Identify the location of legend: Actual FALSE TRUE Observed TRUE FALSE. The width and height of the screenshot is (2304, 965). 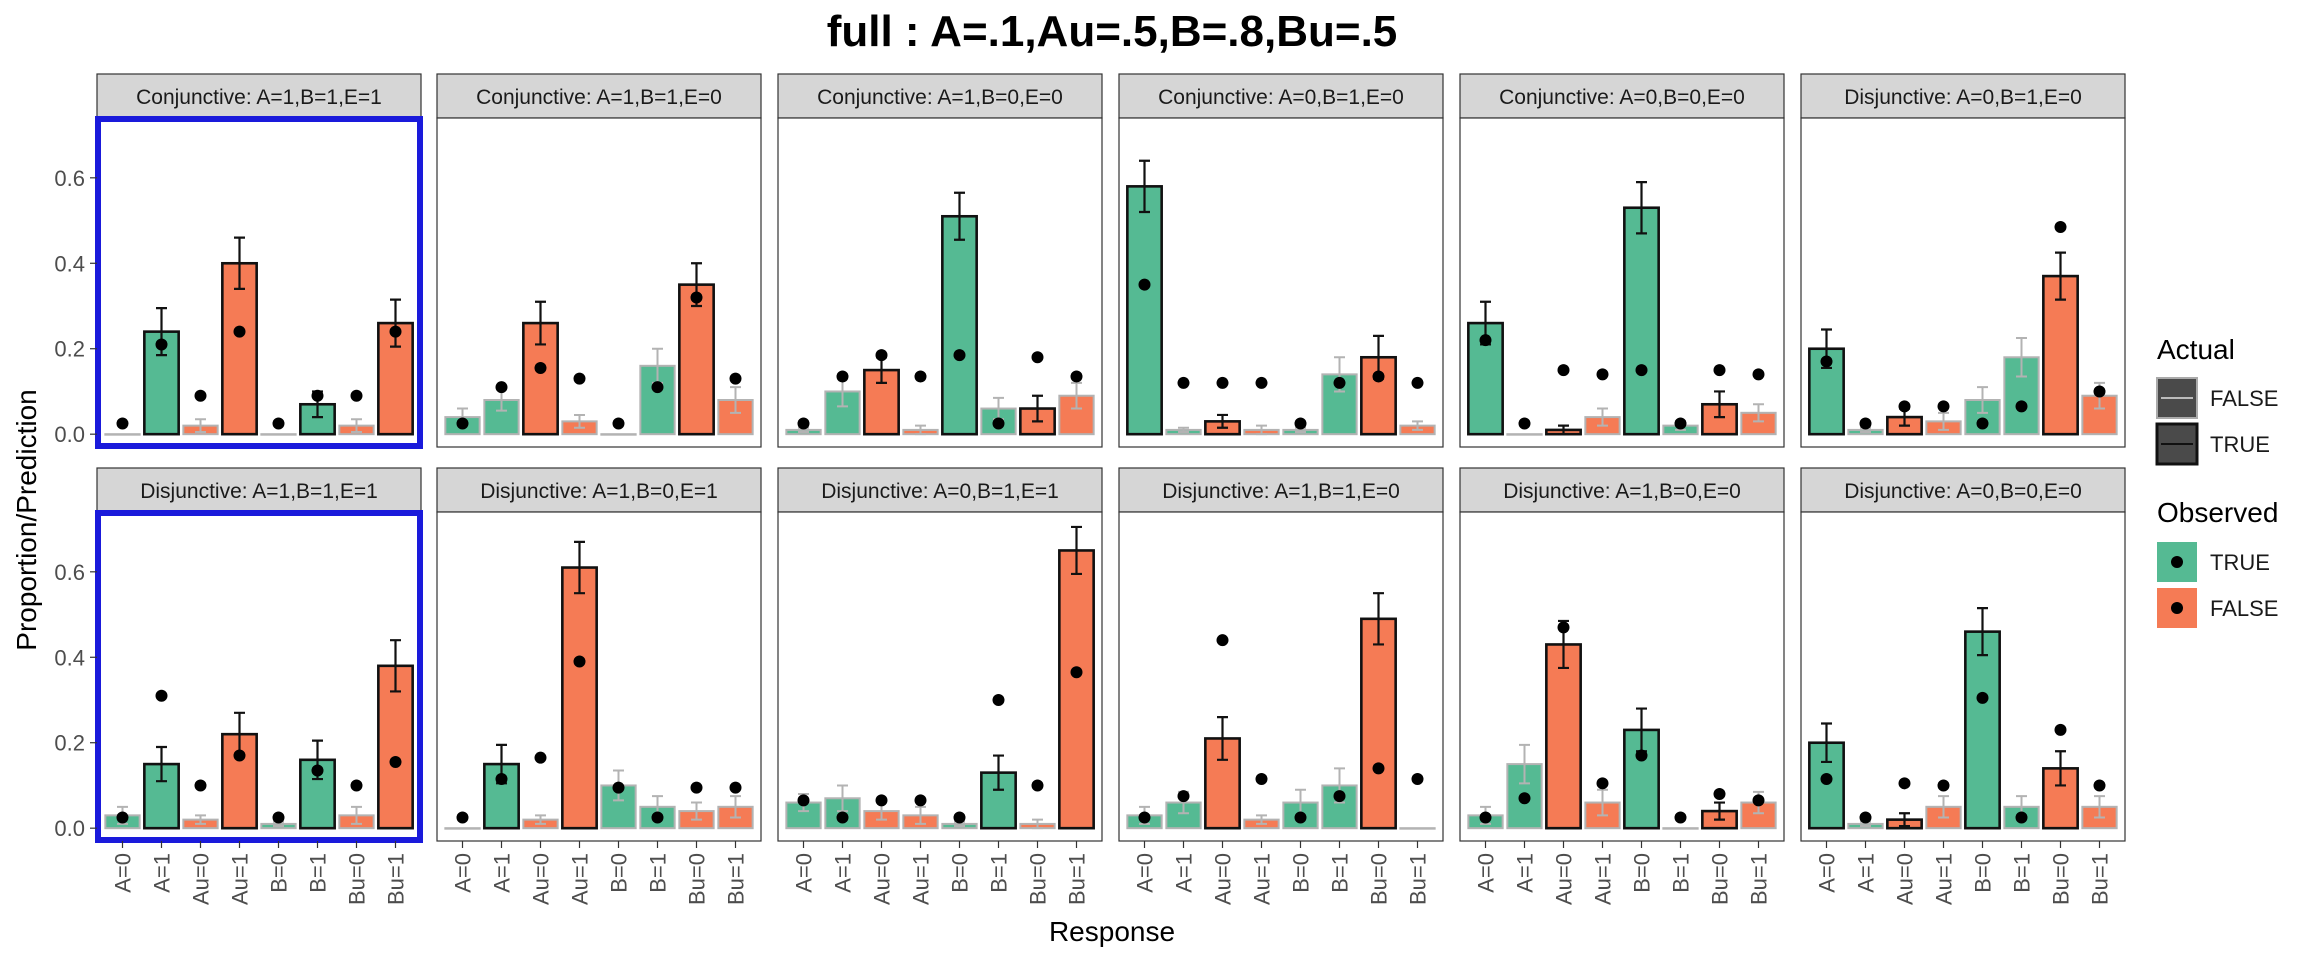
(2216, 481).